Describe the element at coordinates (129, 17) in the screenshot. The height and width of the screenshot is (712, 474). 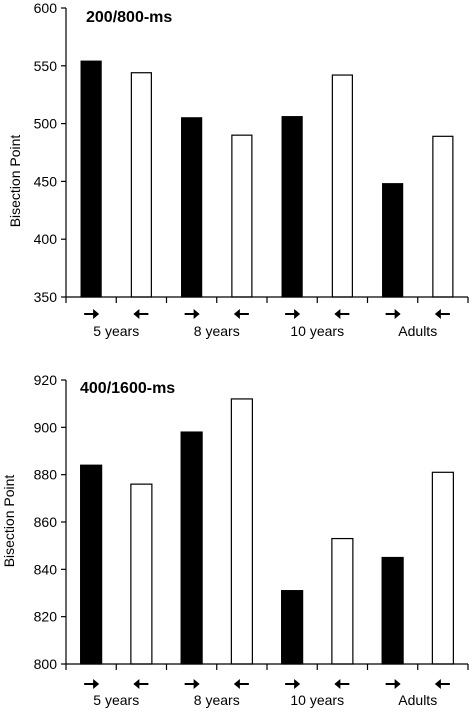
I see `chart-1-title: 200/800-ms` at that location.